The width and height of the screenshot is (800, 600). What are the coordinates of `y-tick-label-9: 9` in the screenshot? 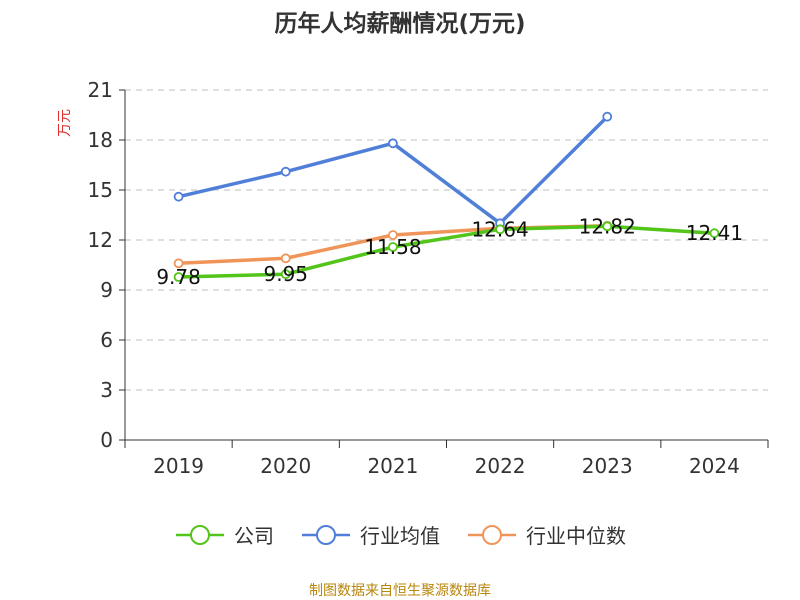 It's located at (106, 290).